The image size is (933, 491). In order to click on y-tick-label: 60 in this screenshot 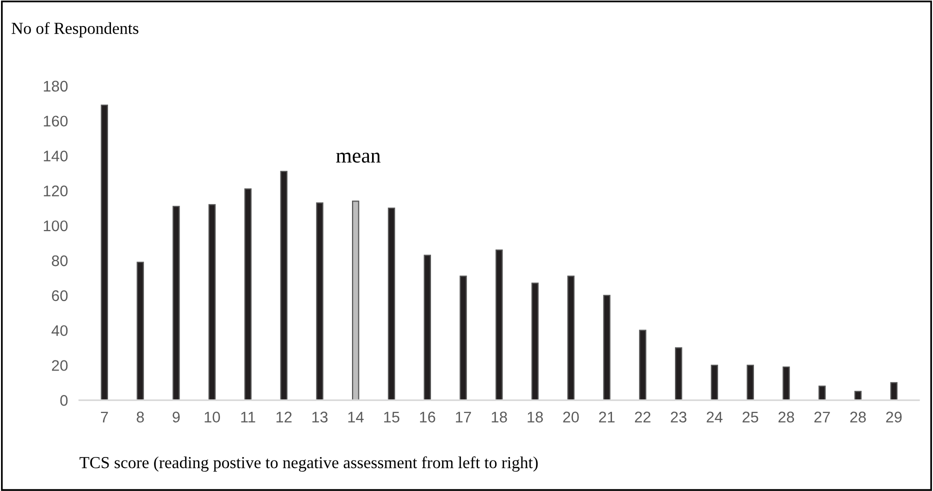, I will do `click(60, 296)`.